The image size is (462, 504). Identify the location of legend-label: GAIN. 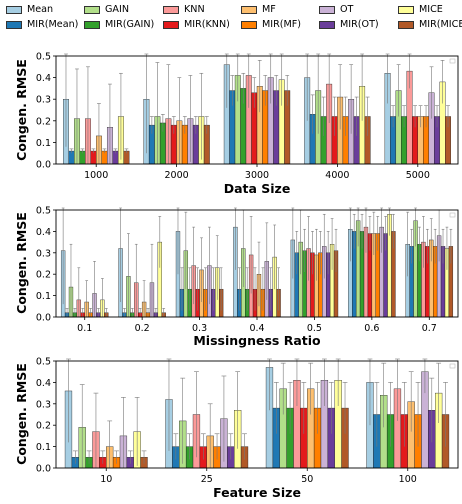
(117, 9).